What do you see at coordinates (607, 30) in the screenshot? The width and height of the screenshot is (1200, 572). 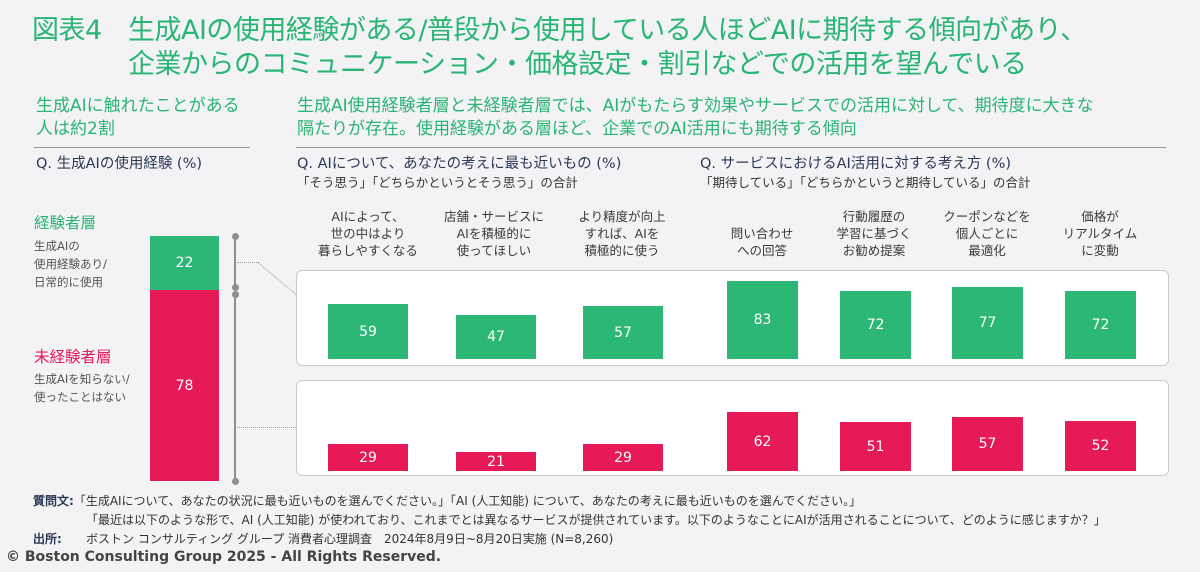 I see `title-line-1: 生成AIの使用経験がある/普段から使用している人ほどAIに期待する傾向があり、` at bounding box center [607, 30].